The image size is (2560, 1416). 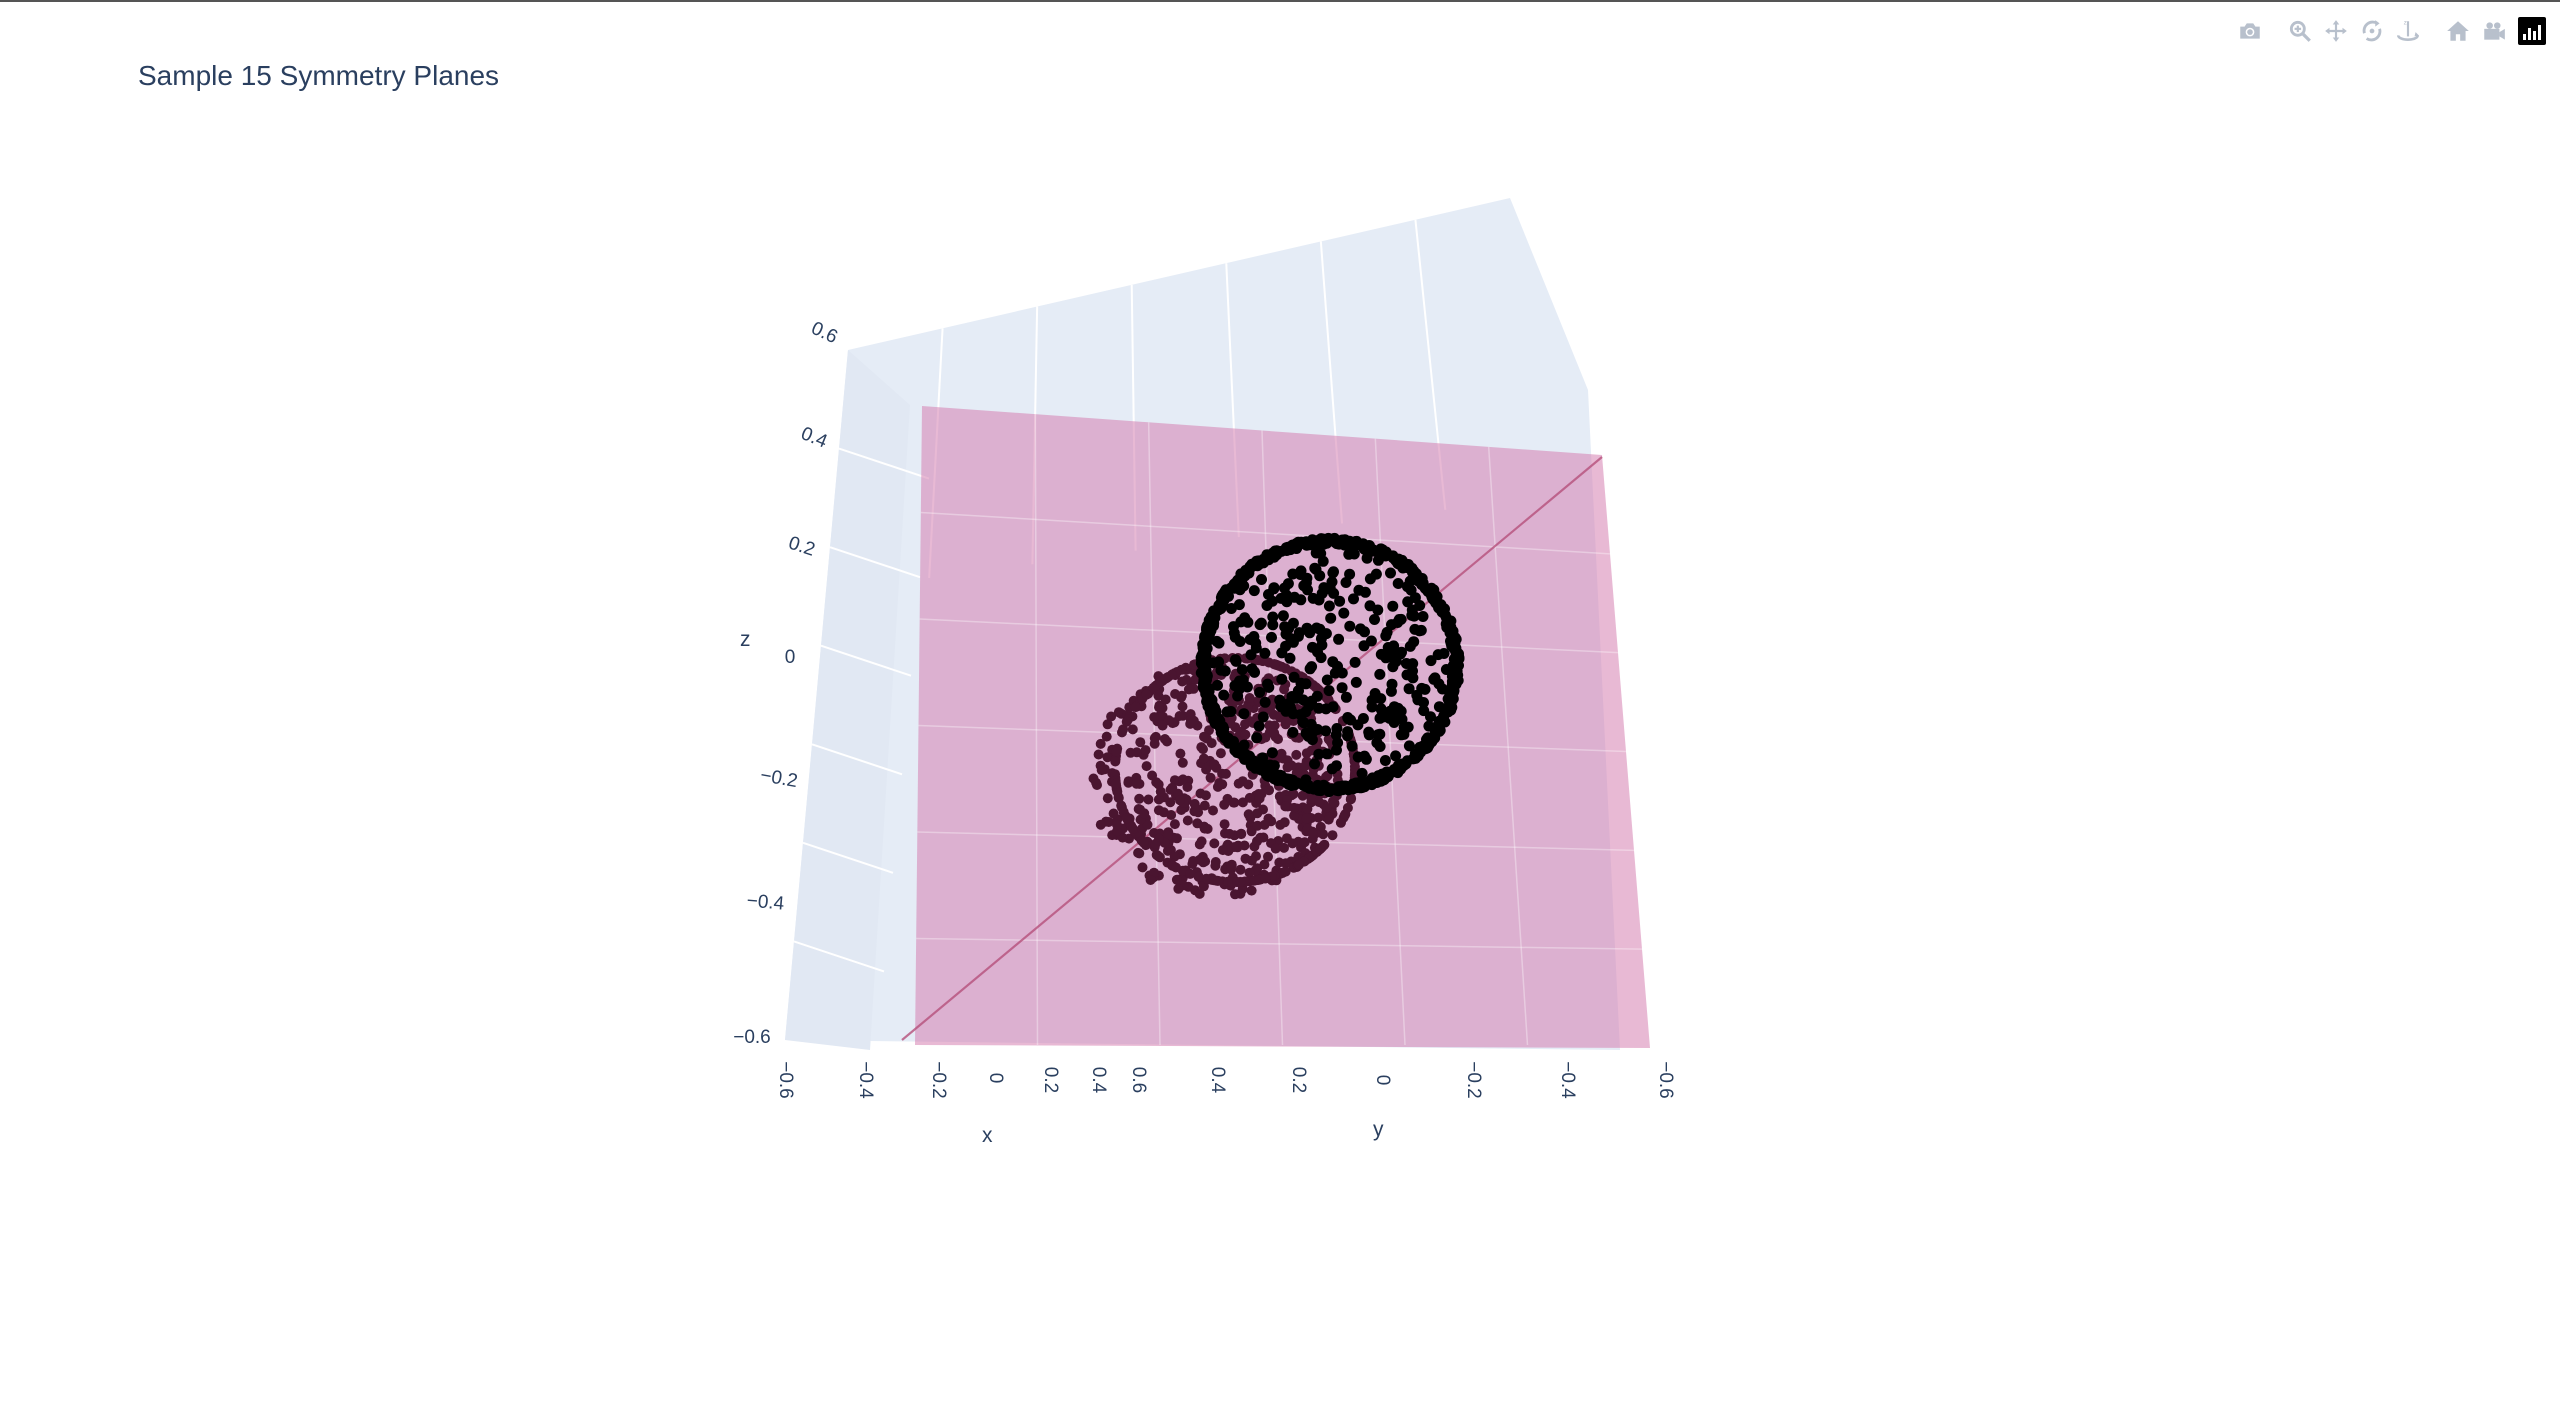 What do you see at coordinates (2532, 31) in the screenshot?
I see `plotly-logo-icon` at bounding box center [2532, 31].